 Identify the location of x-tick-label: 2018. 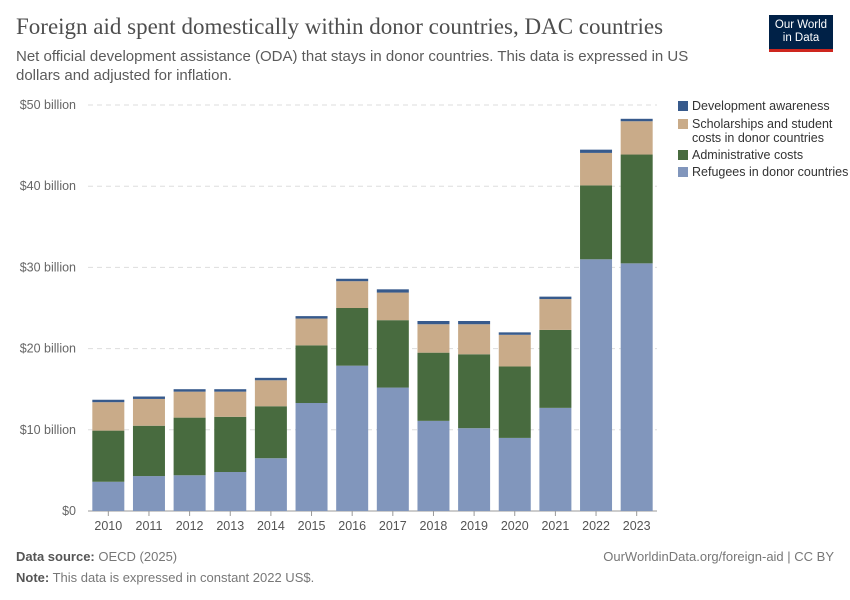
(434, 526).